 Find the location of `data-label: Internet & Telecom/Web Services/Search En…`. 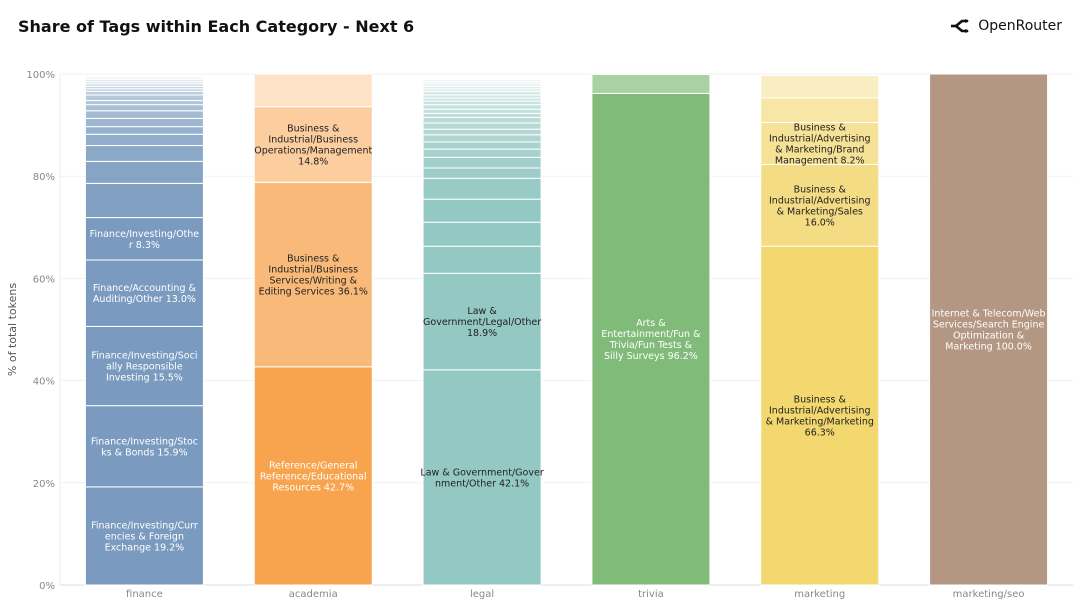

data-label: Internet & Telecom/Web Services/Search En… is located at coordinates (989, 331).